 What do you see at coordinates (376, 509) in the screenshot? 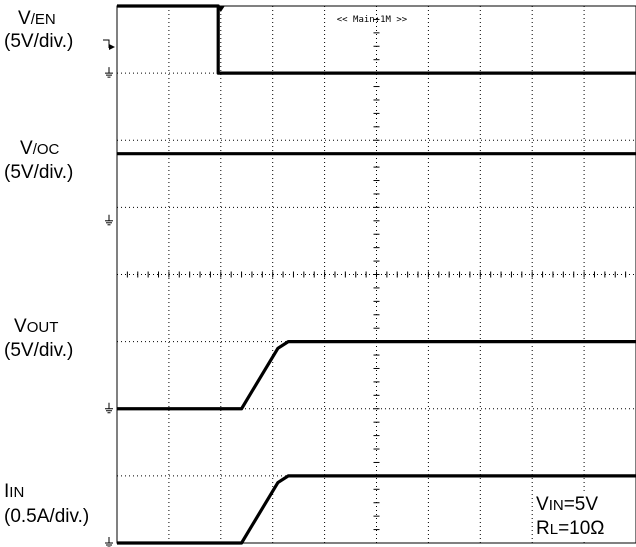
I see `trace-in` at bounding box center [376, 509].